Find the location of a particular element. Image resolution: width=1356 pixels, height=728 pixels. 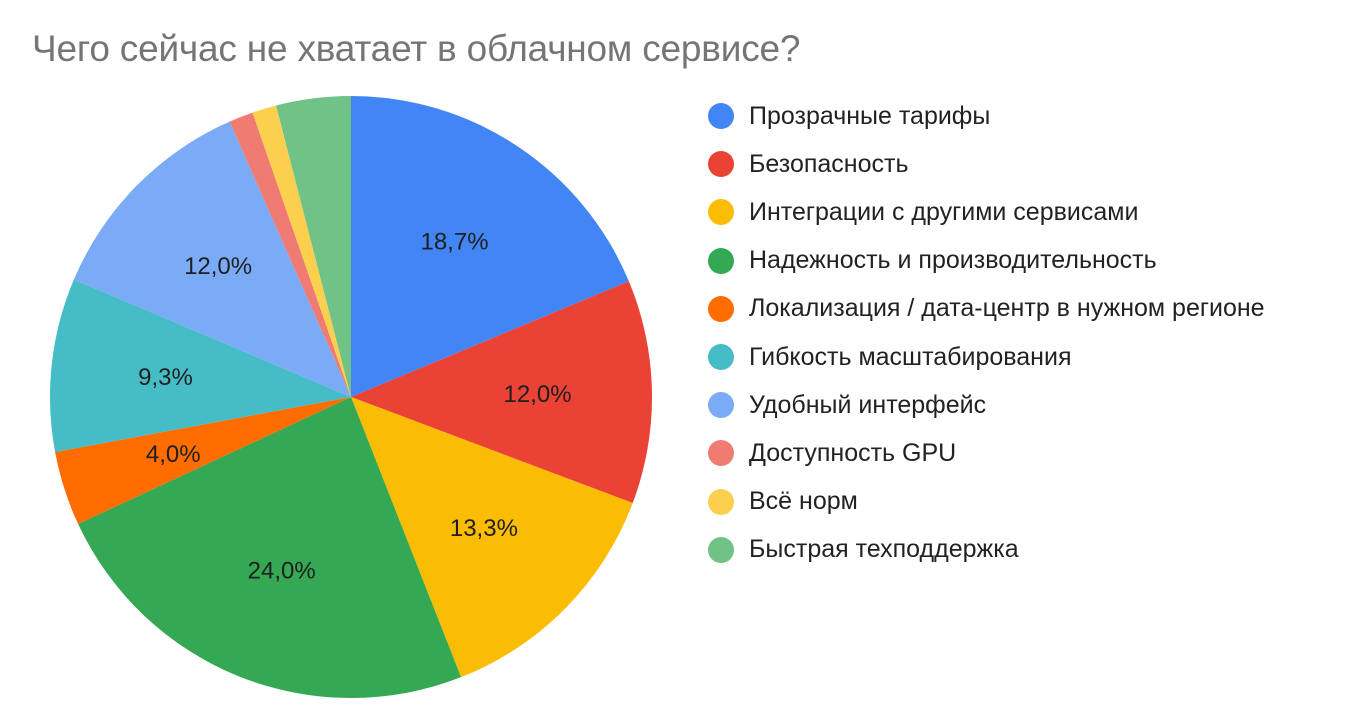

slice-percentage-label: 24,0% is located at coordinates (282, 570).